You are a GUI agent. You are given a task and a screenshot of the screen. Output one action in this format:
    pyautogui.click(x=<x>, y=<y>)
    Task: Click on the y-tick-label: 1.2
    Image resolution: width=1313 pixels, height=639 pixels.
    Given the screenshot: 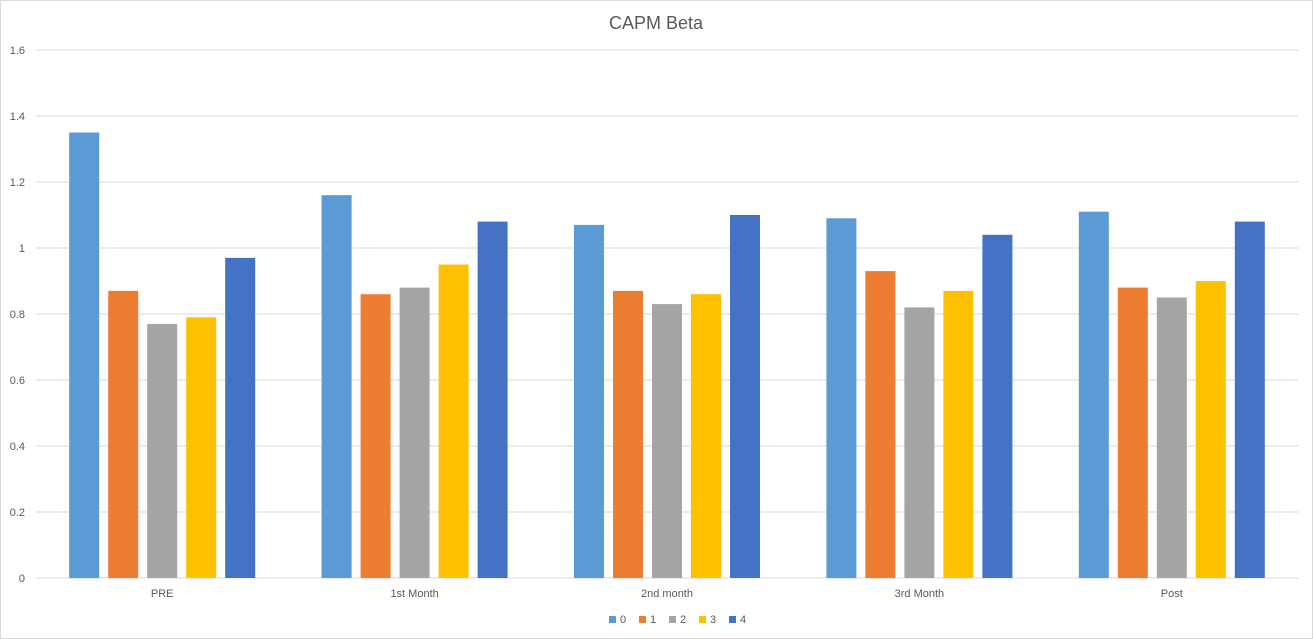 What is the action you would take?
    pyautogui.click(x=17, y=183)
    